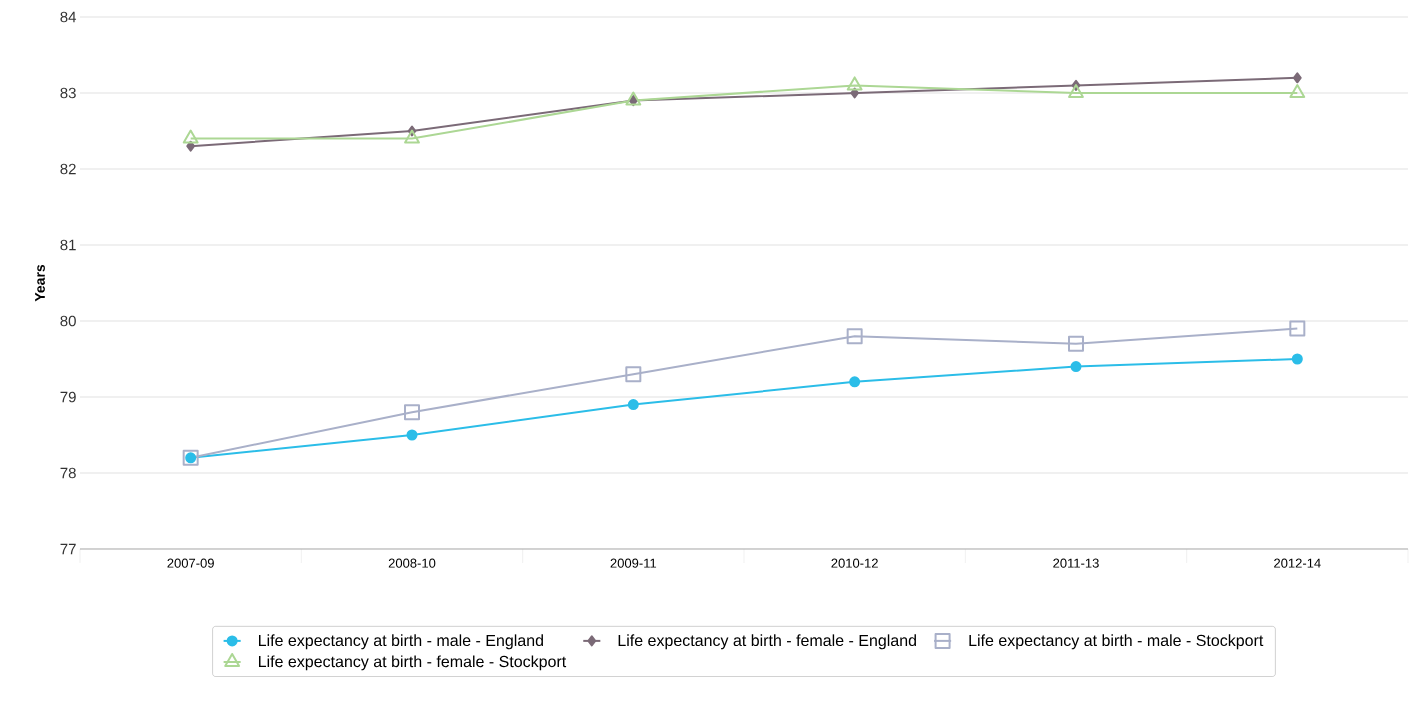 Image resolution: width=1413 pixels, height=702 pixels. What do you see at coordinates (412, 563) in the screenshot?
I see `x-tick-label: 2008-10` at bounding box center [412, 563].